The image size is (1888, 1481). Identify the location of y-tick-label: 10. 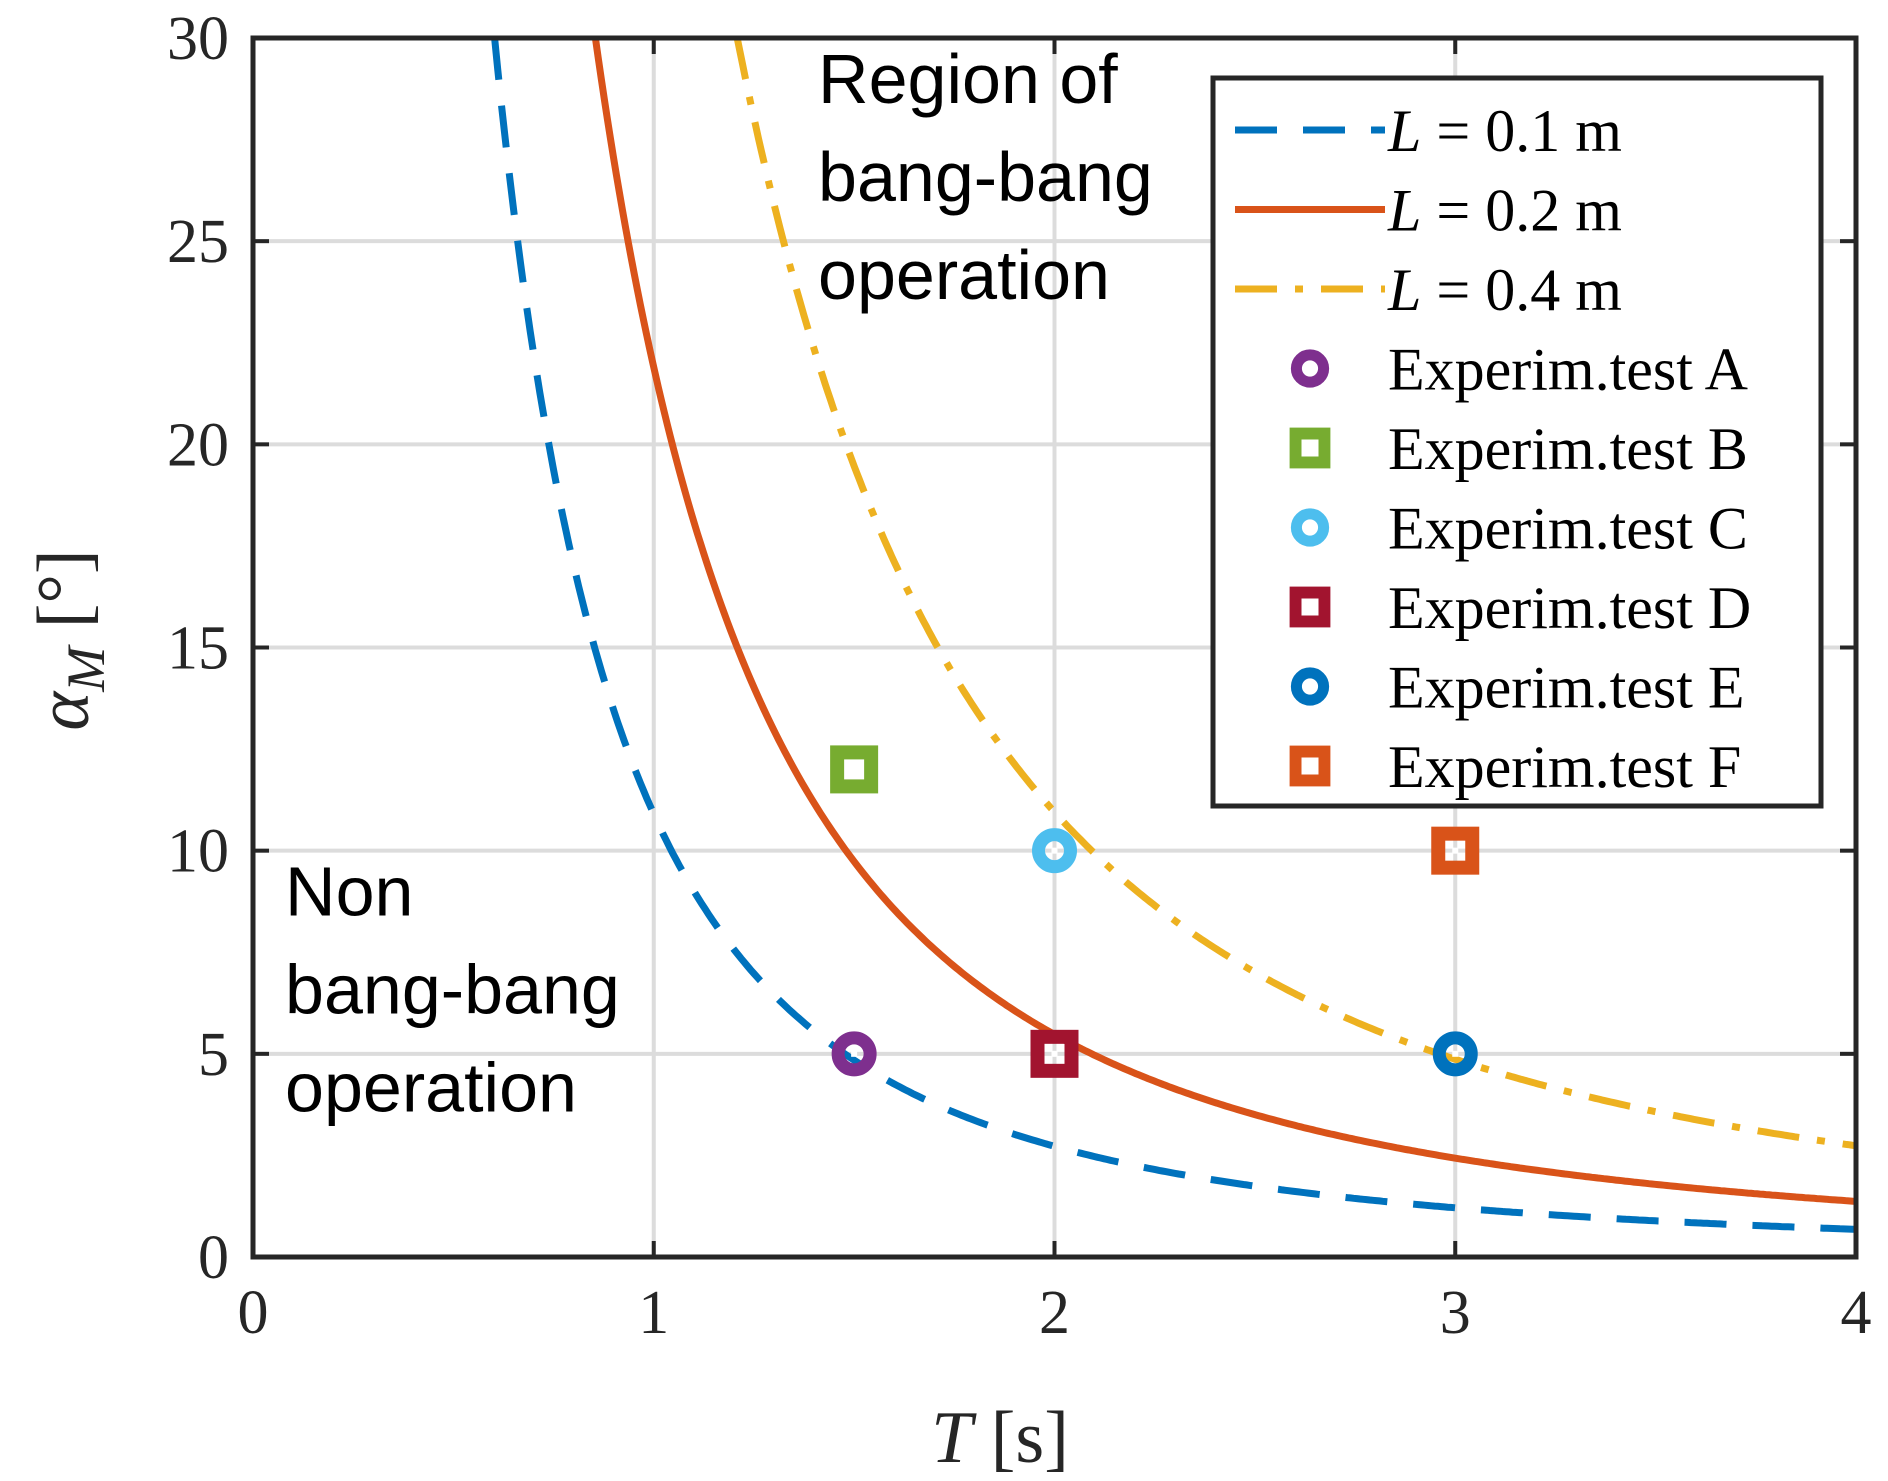
(198, 852).